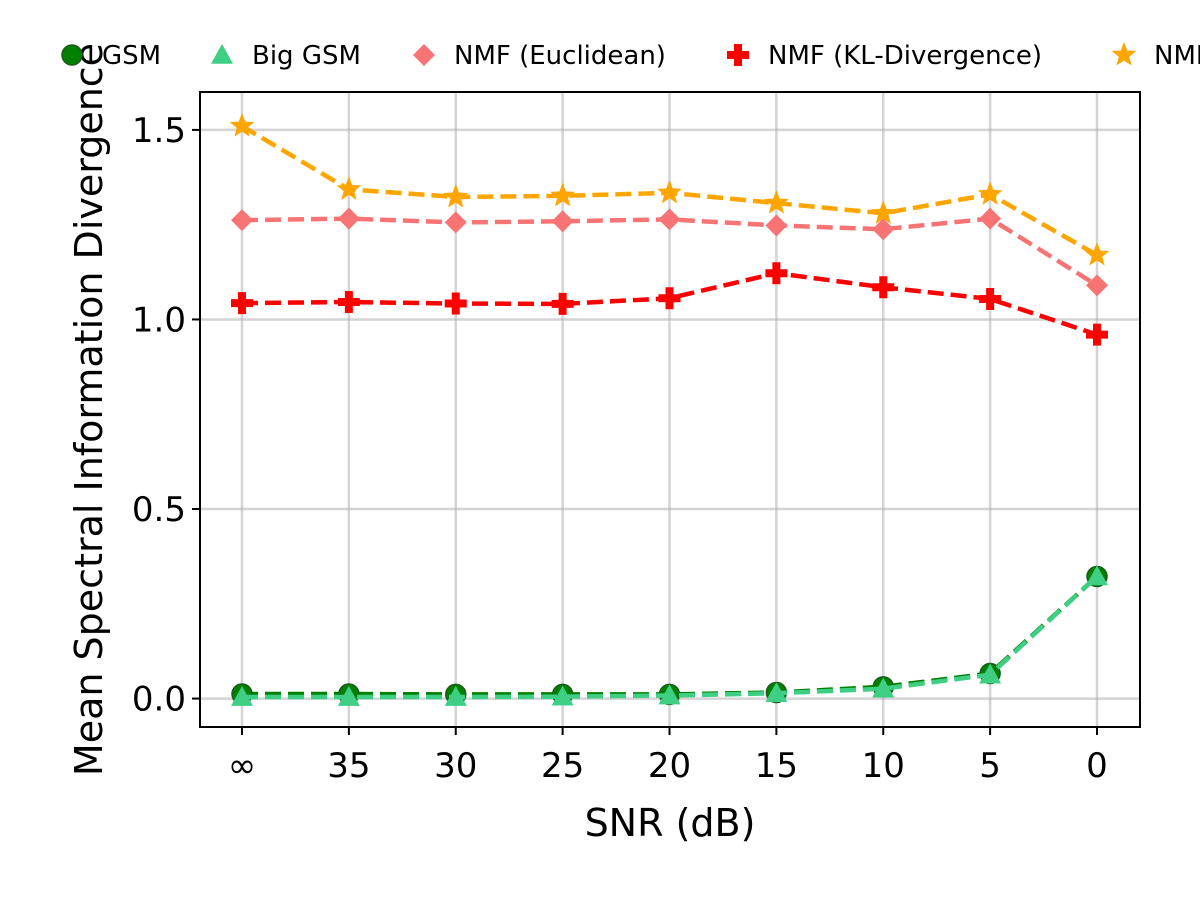  I want to click on series-big-gsm, so click(669, 635).